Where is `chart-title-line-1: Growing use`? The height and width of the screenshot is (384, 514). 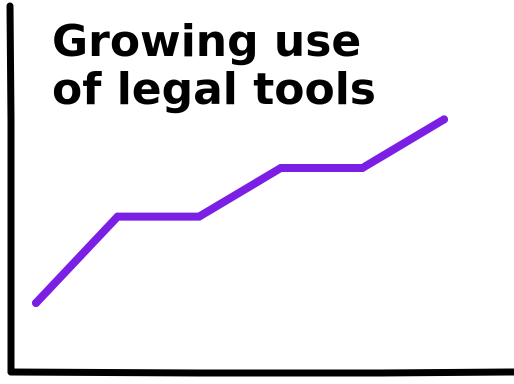
chart-title-line-1: Growing use is located at coordinates (207, 41).